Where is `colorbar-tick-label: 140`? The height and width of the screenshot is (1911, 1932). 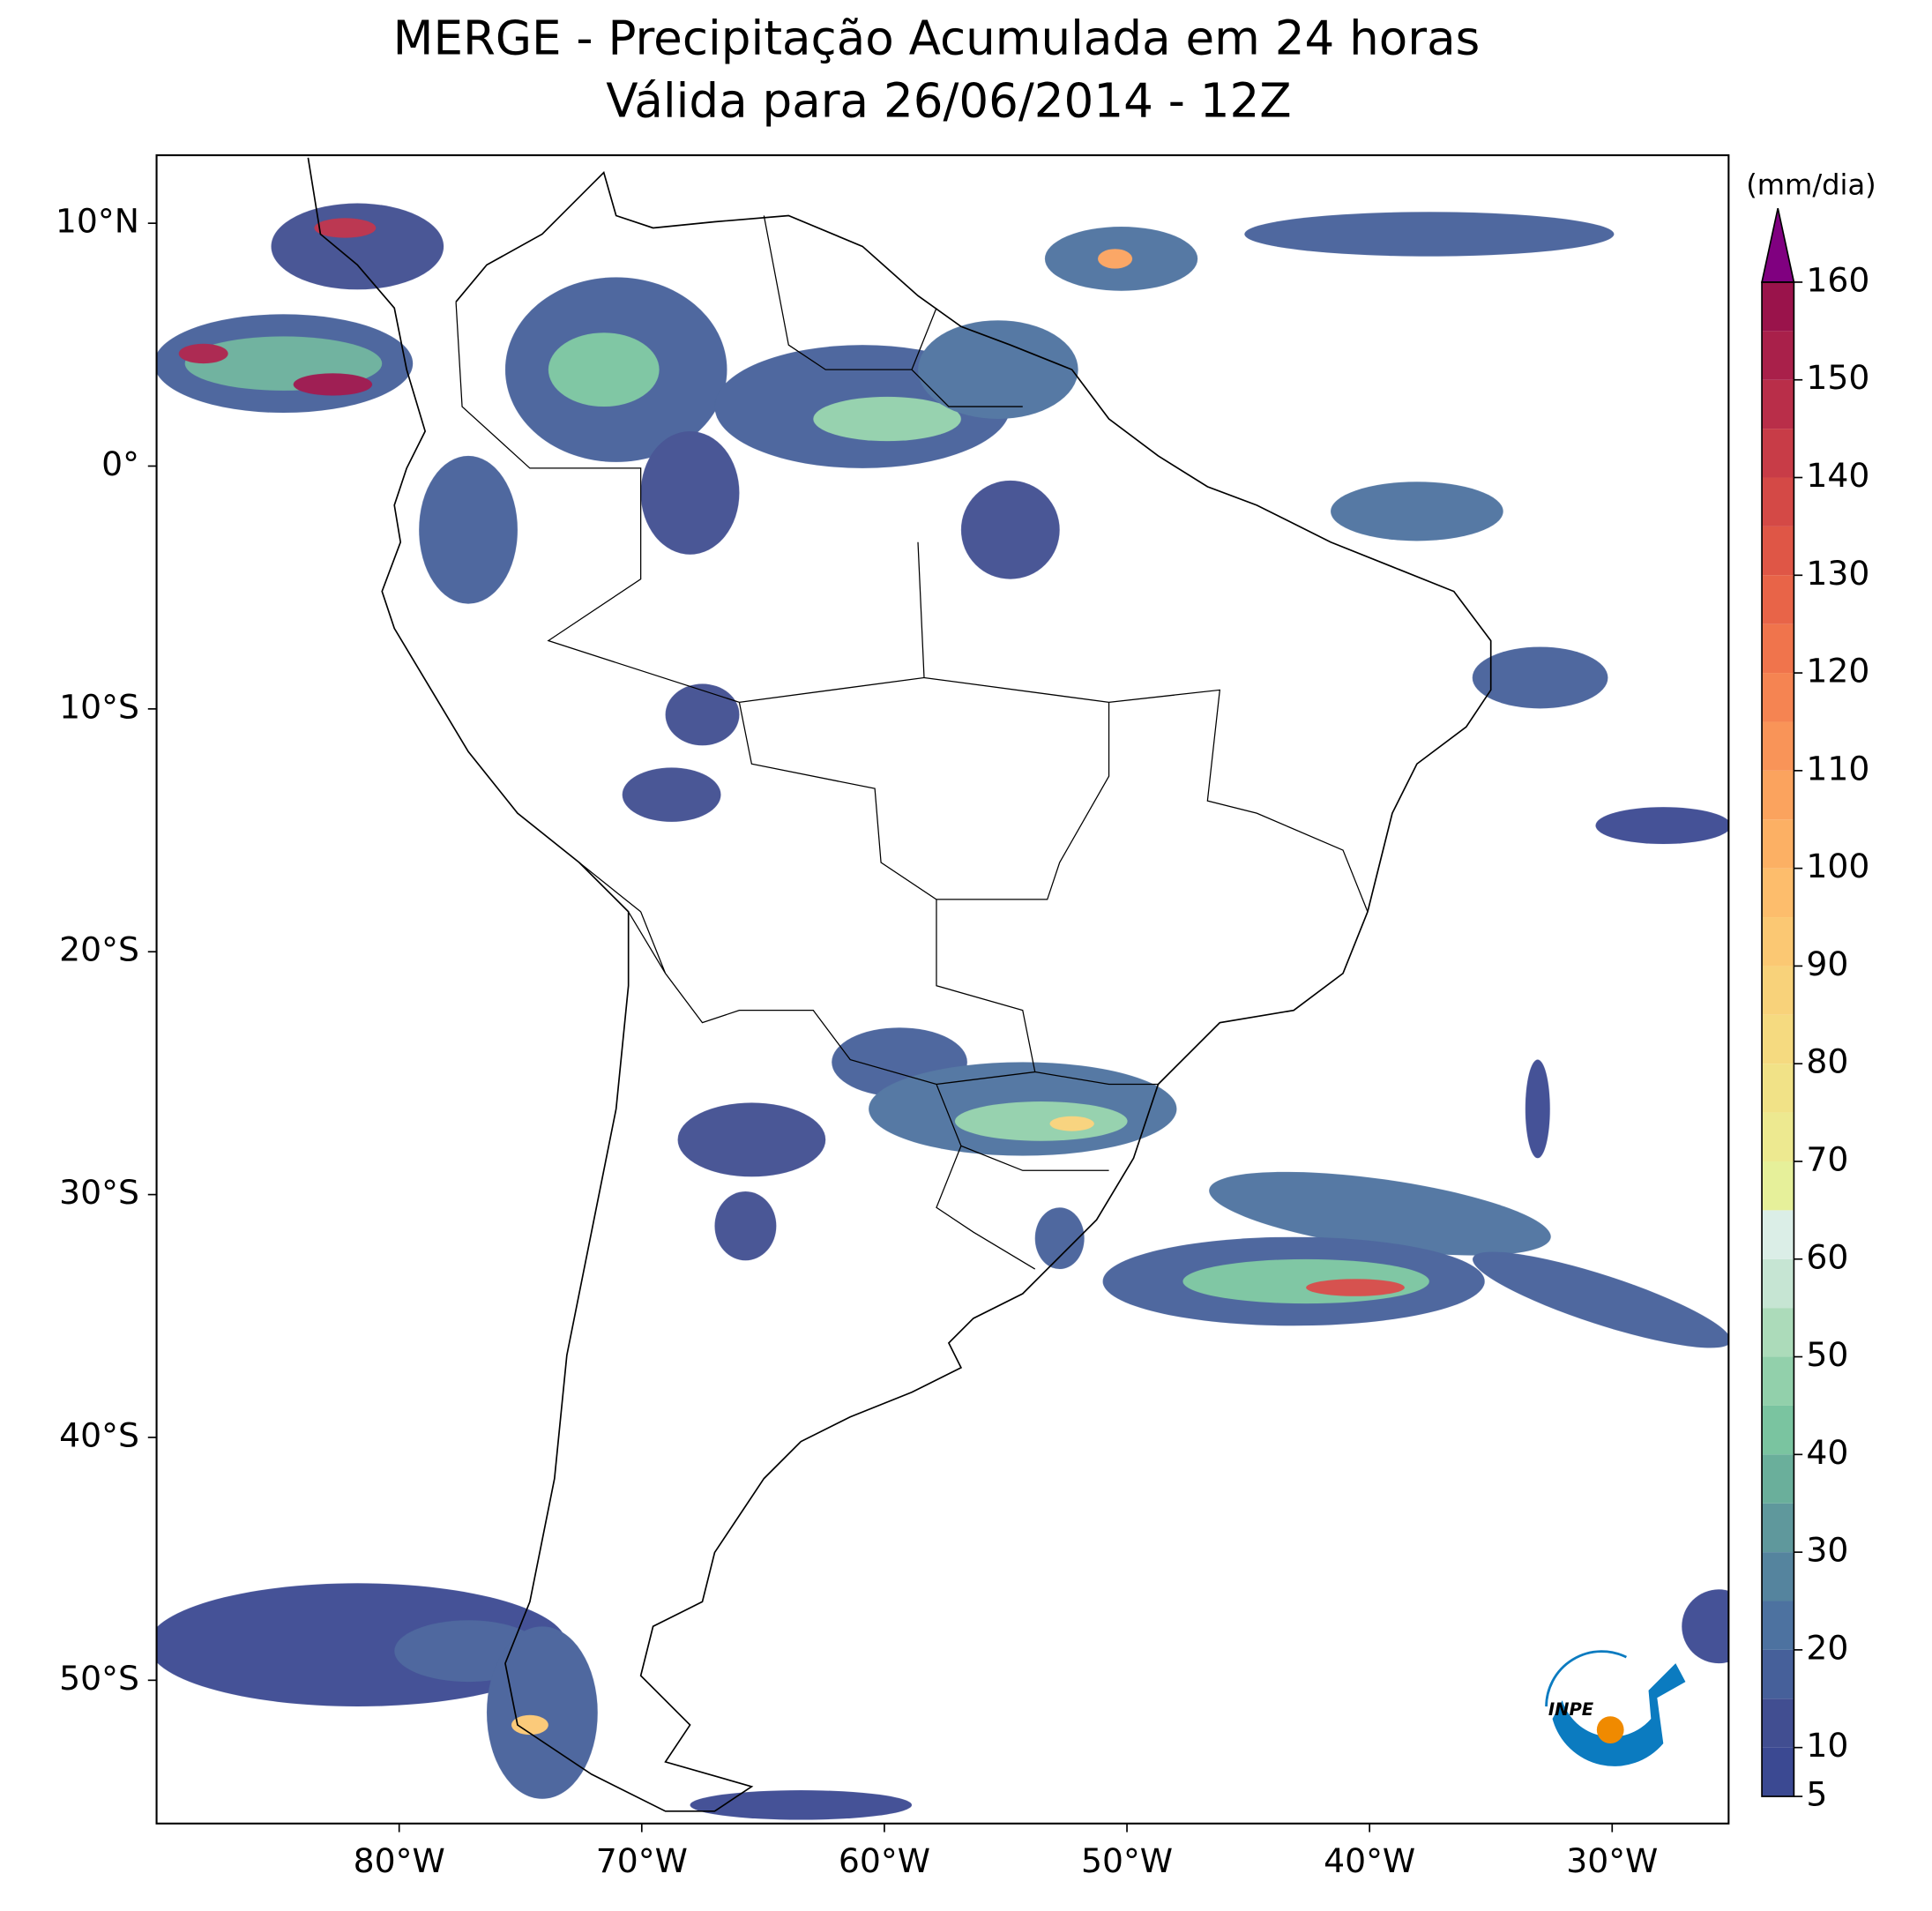
colorbar-tick-label: 140 is located at coordinates (1837, 476).